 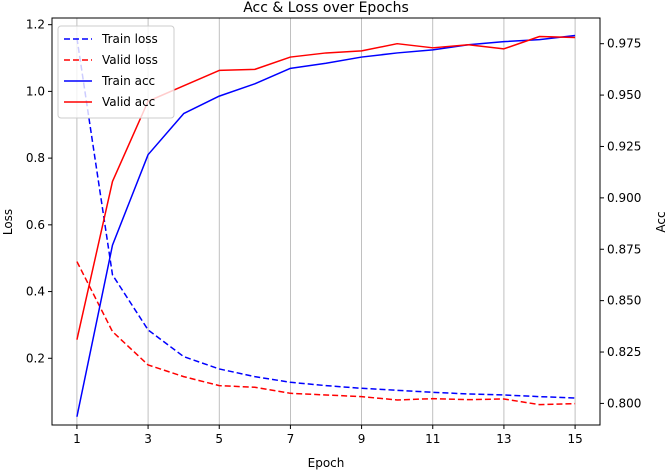 What do you see at coordinates (35, 225) in the screenshot?
I see `left-y-tick-label: 0.6` at bounding box center [35, 225].